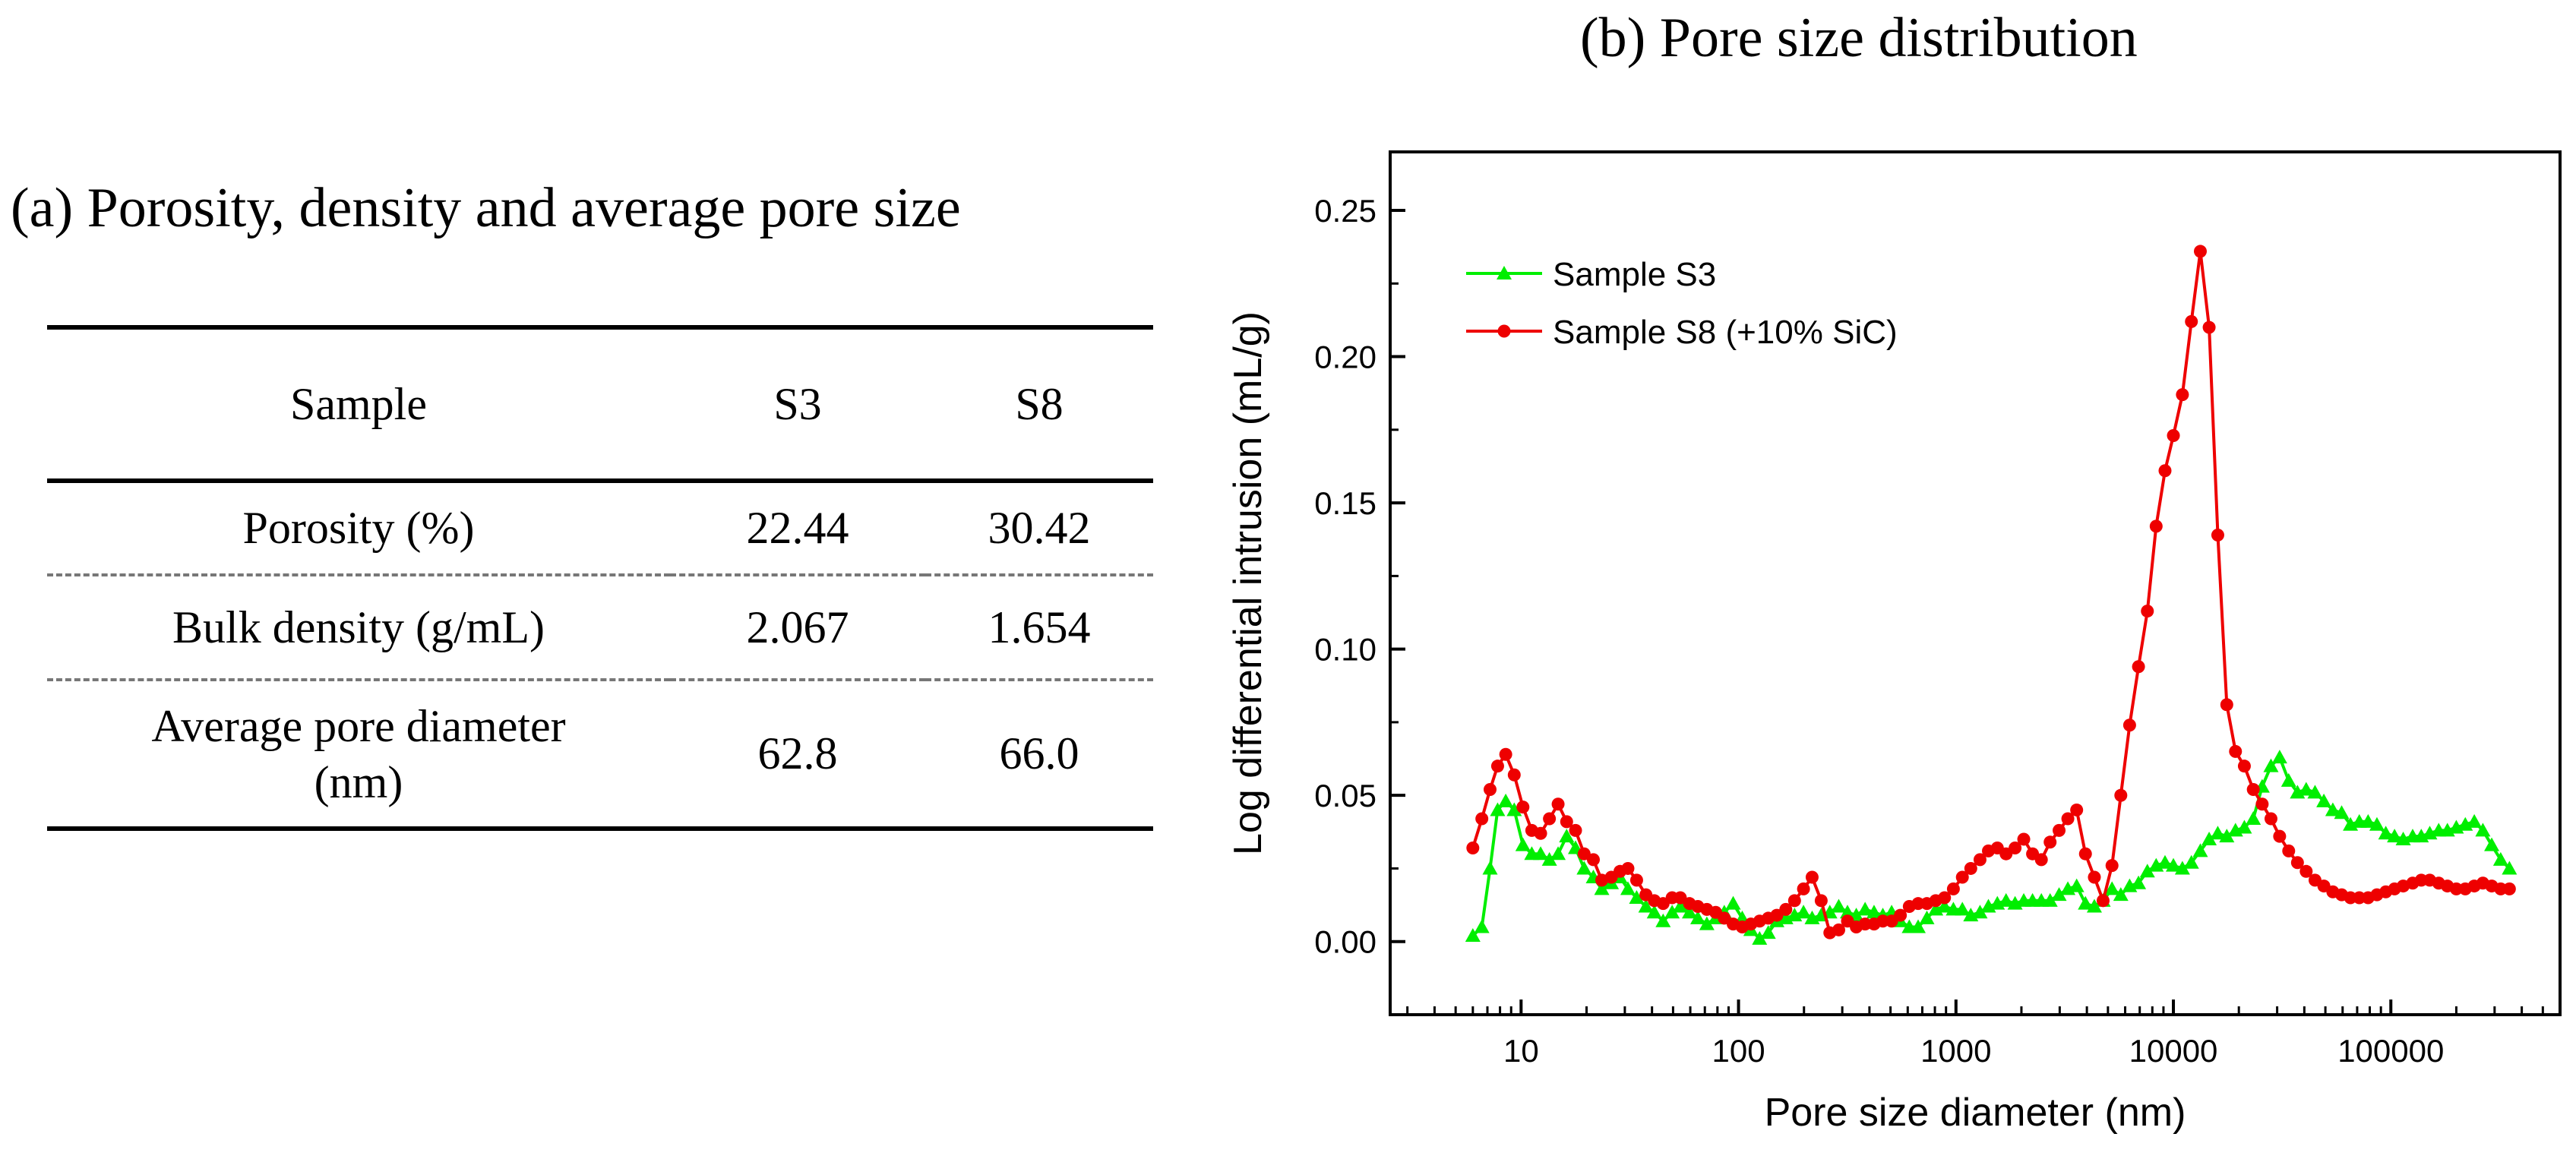  I want to click on legend-label: Sample S8 (+10% SiC), so click(1725, 332).